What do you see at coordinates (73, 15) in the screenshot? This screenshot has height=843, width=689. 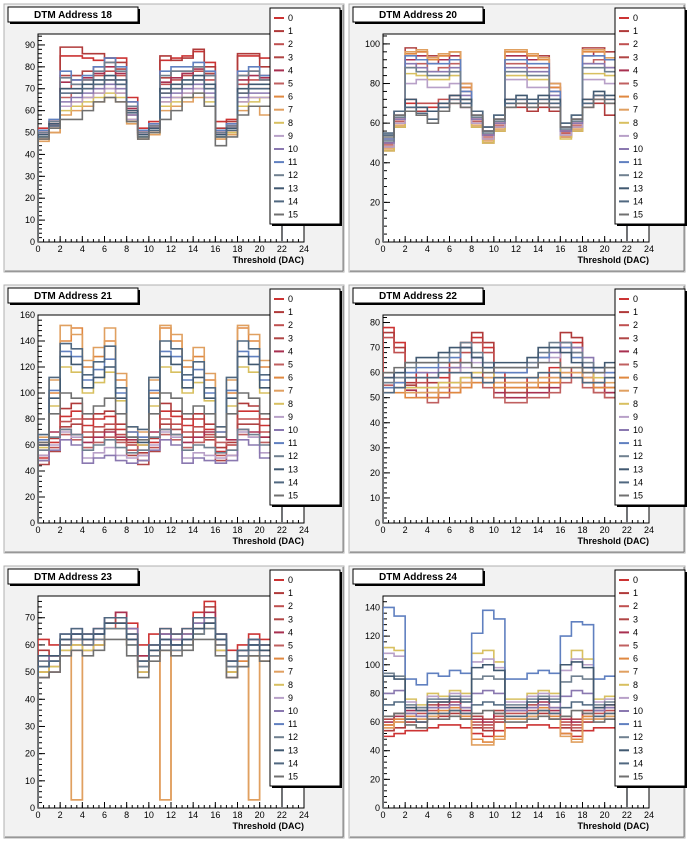 I see `chart-title: DTM Address 18` at bounding box center [73, 15].